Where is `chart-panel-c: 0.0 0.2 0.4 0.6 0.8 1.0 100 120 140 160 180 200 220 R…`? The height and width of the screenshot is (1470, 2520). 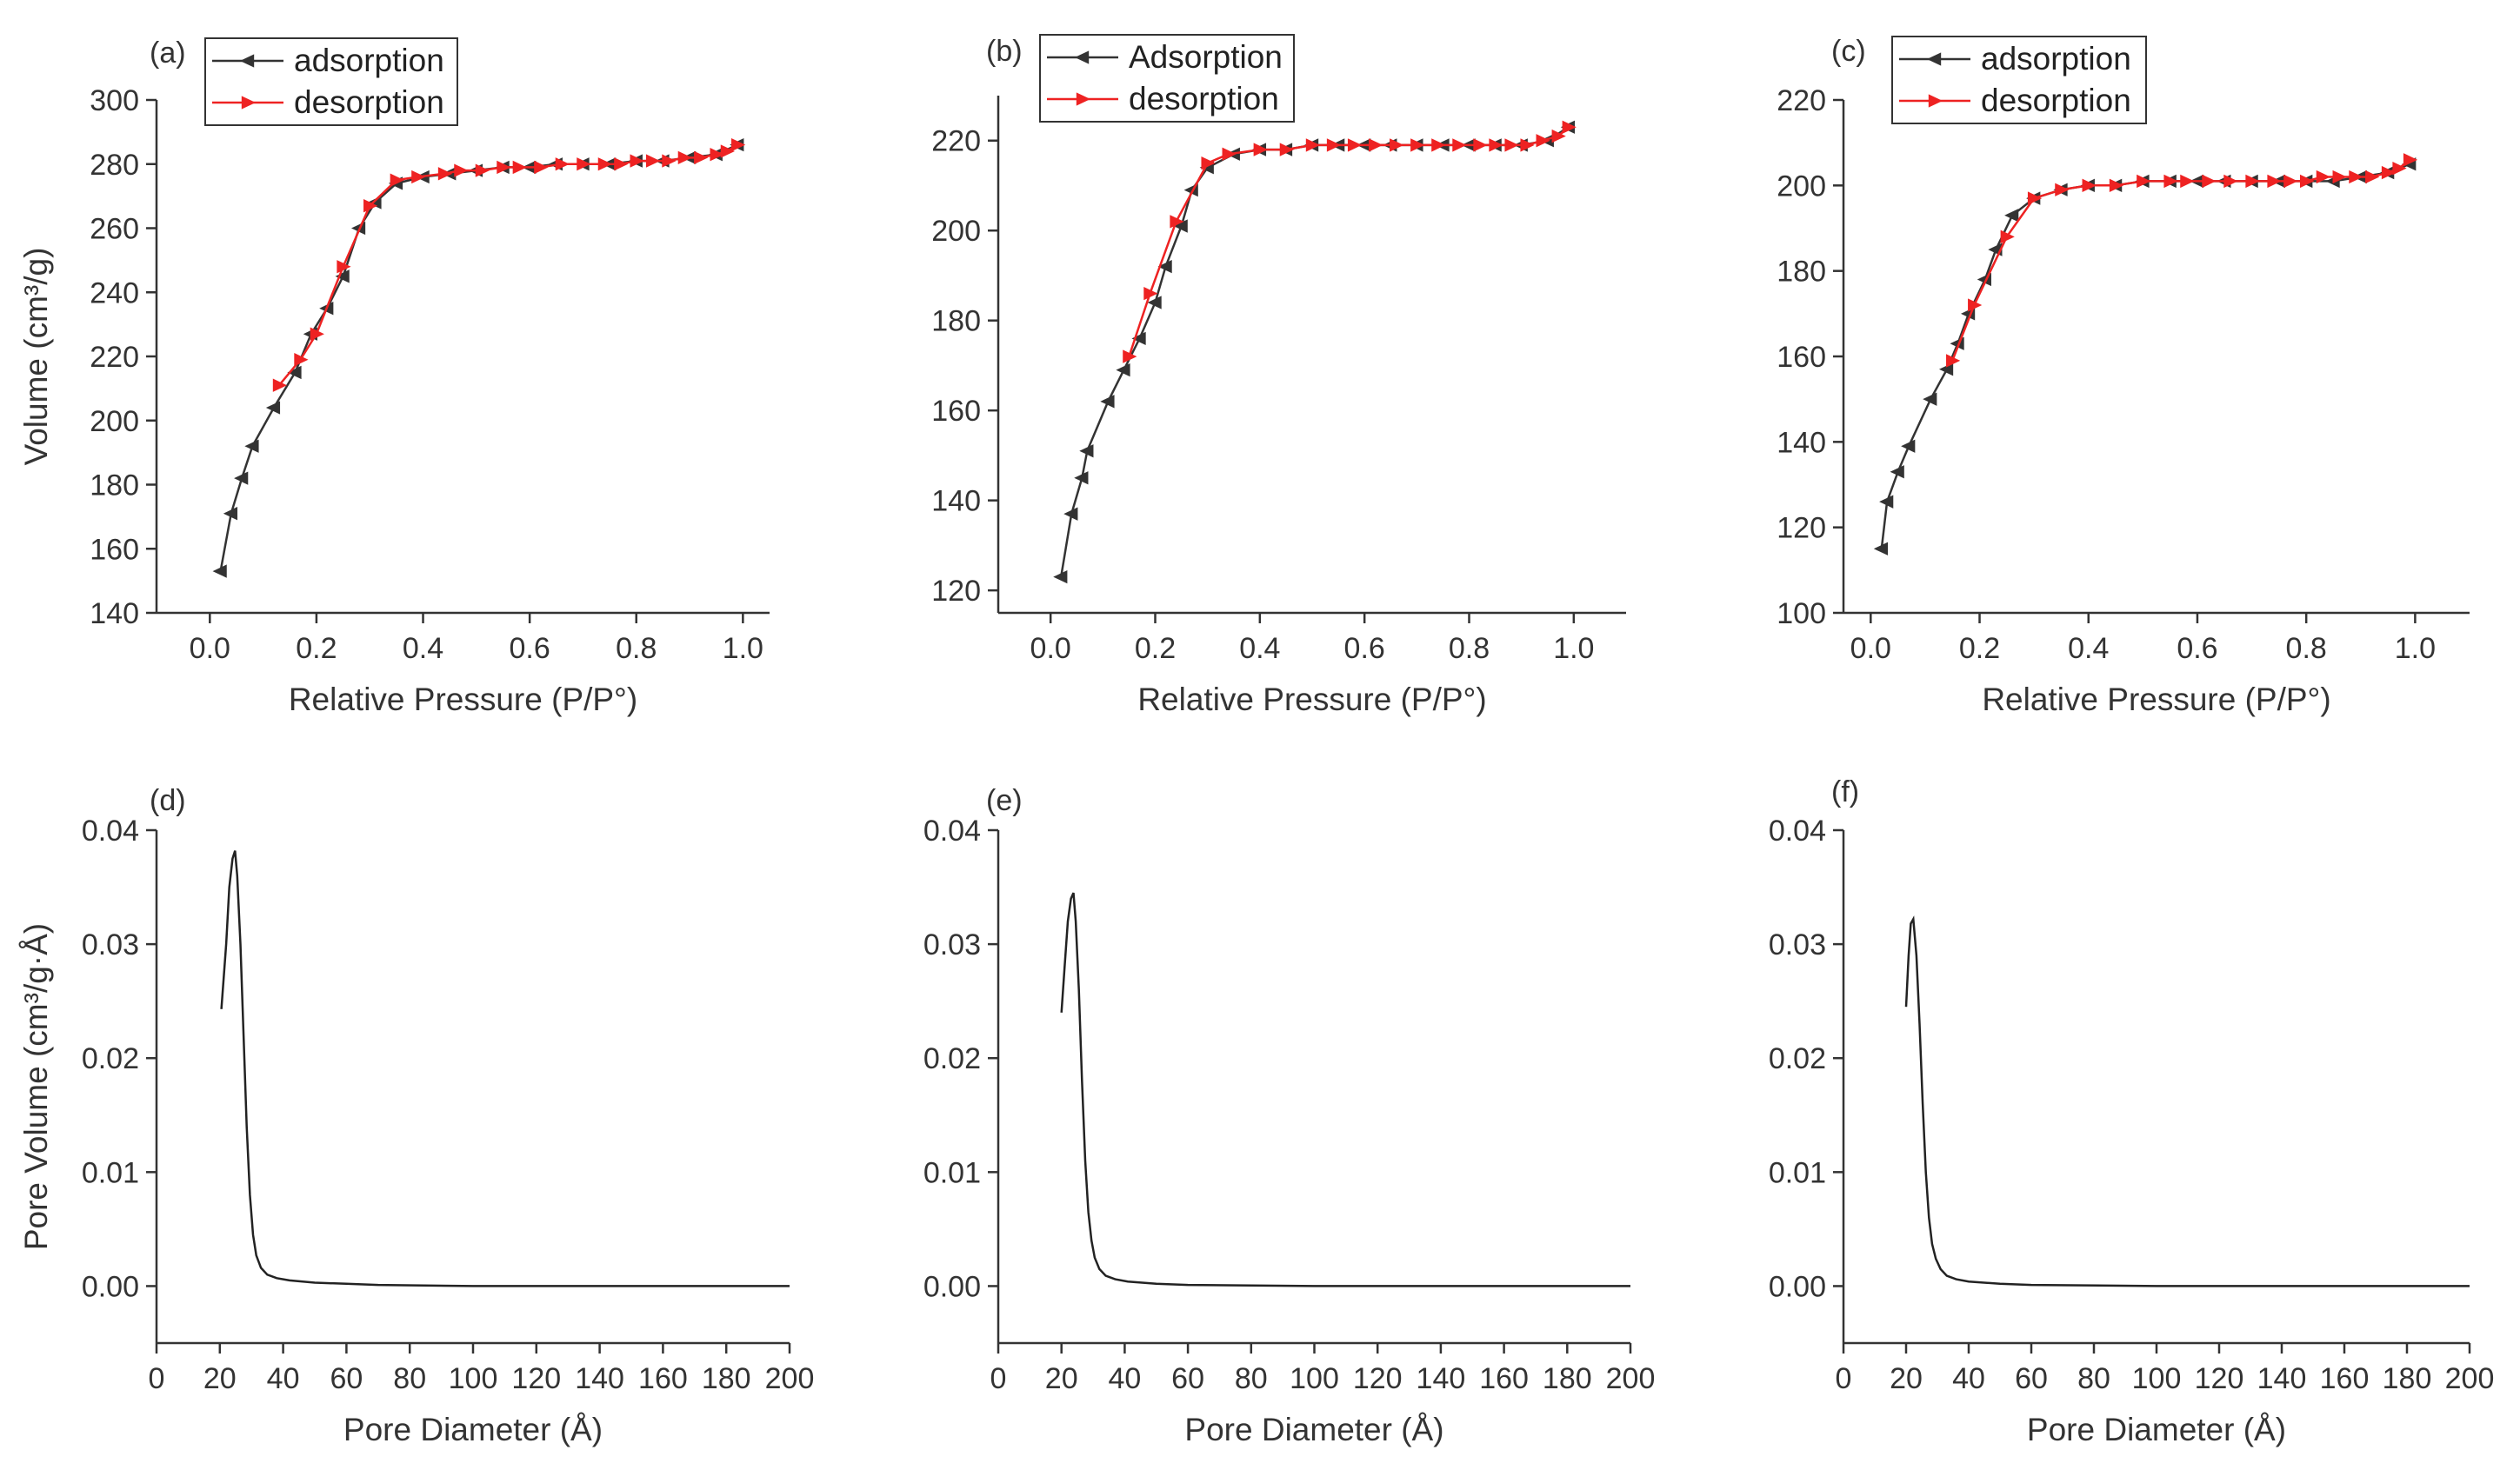 chart-panel-c: 0.0 0.2 0.4 0.6 0.8 1.0 100 120 140 160 180 200 220 R… is located at coordinates (2123, 376).